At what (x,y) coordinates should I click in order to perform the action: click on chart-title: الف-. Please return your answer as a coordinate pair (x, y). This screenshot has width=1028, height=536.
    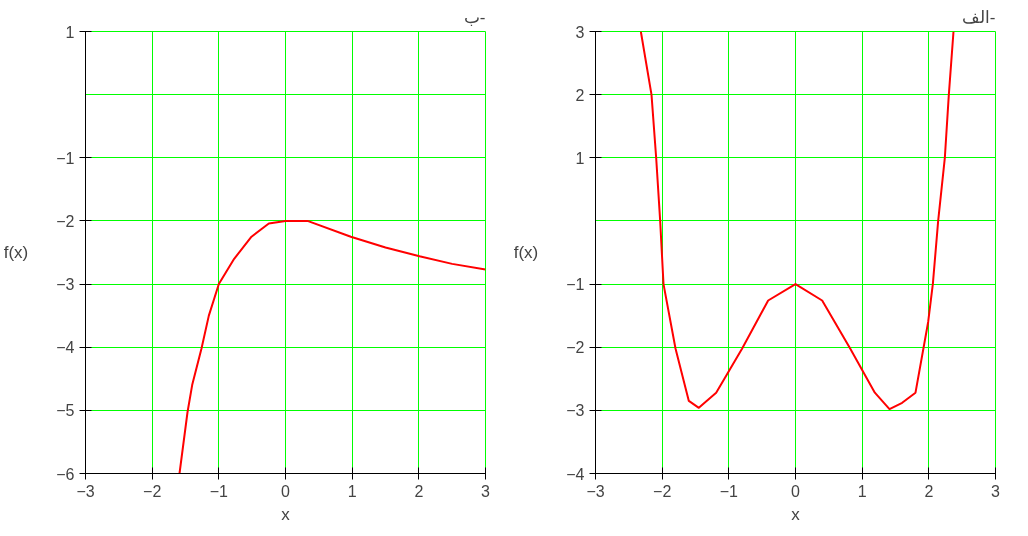
    Looking at the image, I should click on (978, 17).